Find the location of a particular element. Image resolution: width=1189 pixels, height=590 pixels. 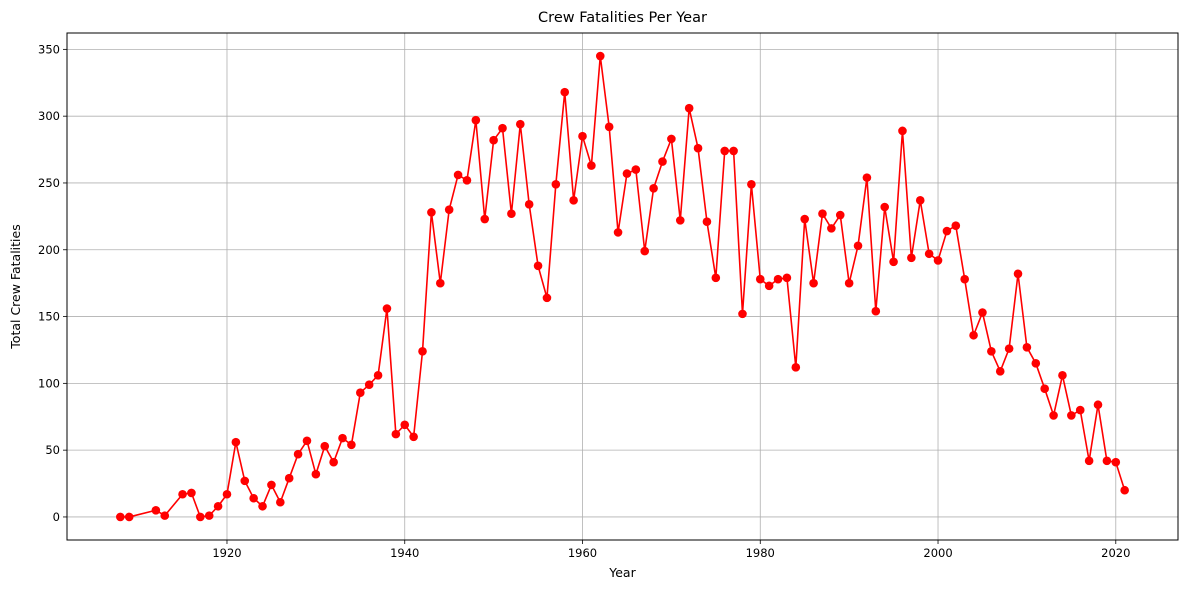

x-axis-label: Year is located at coordinates (622, 572).